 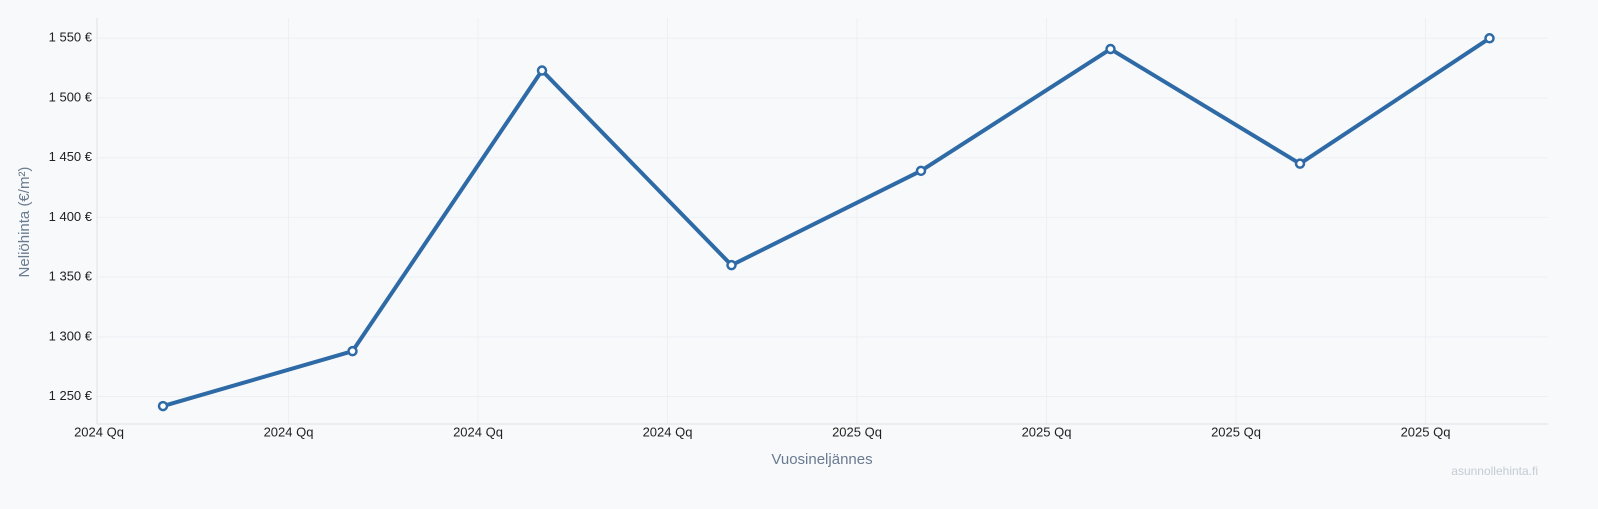 What do you see at coordinates (24, 222) in the screenshot?
I see `y-axis-title: Neliöhinta (€/m²)` at bounding box center [24, 222].